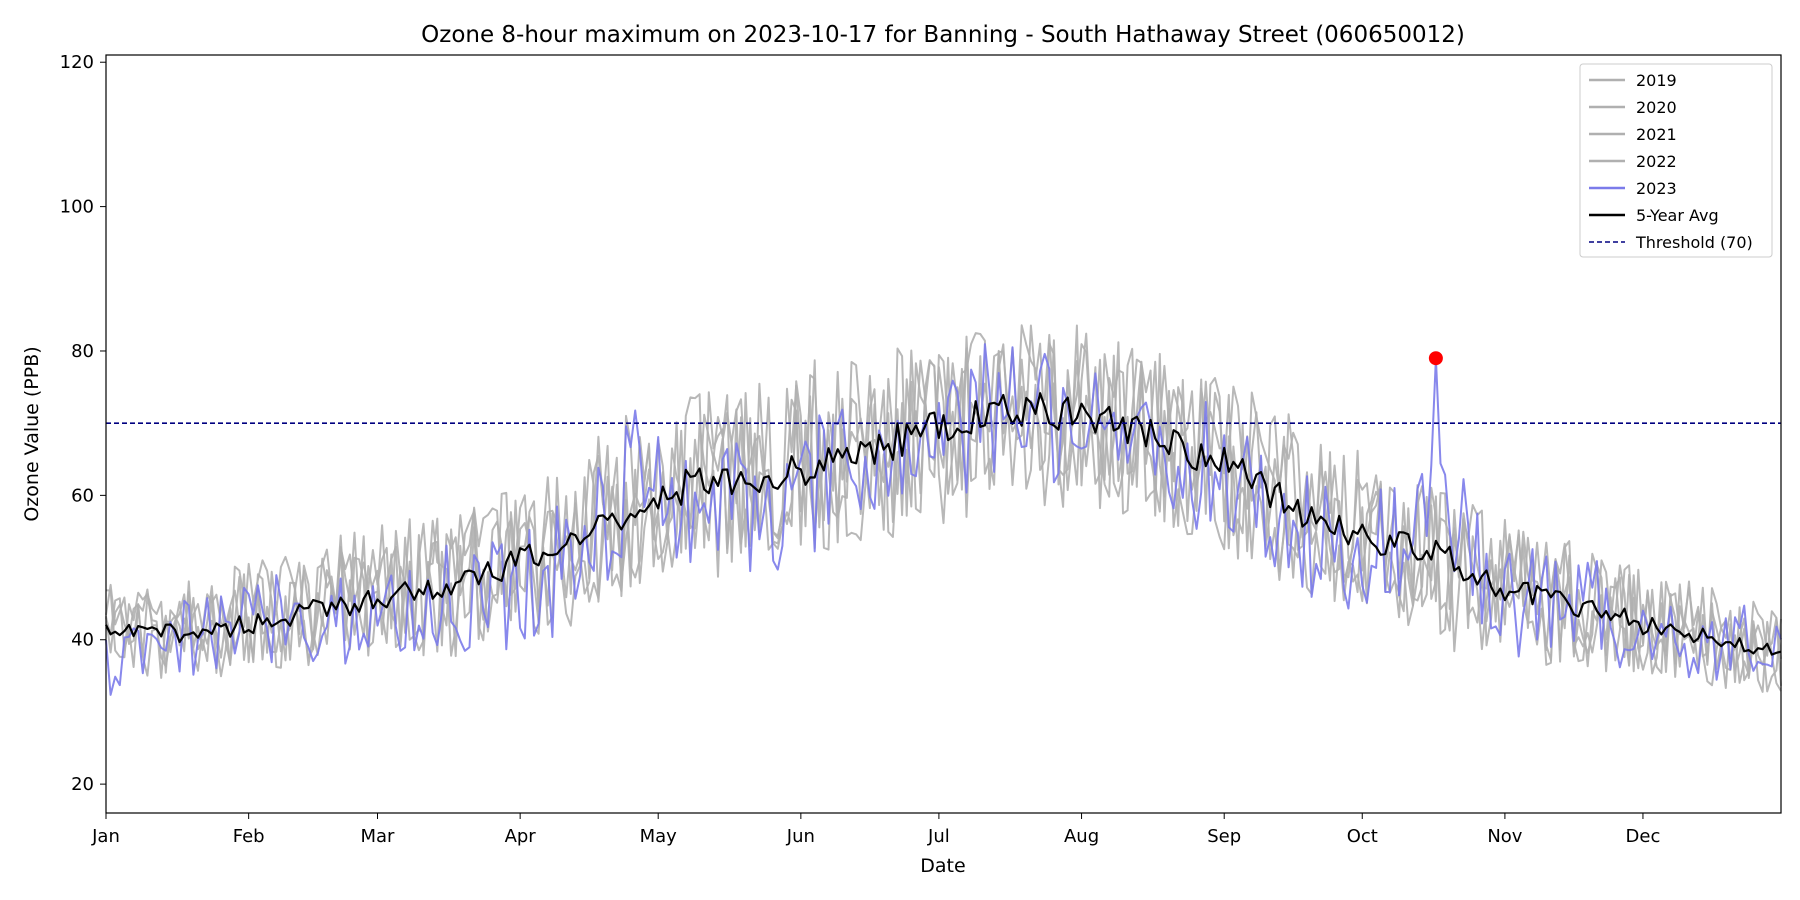  What do you see at coordinates (1224, 836) in the screenshot?
I see `x-tick-label: Sep` at bounding box center [1224, 836].